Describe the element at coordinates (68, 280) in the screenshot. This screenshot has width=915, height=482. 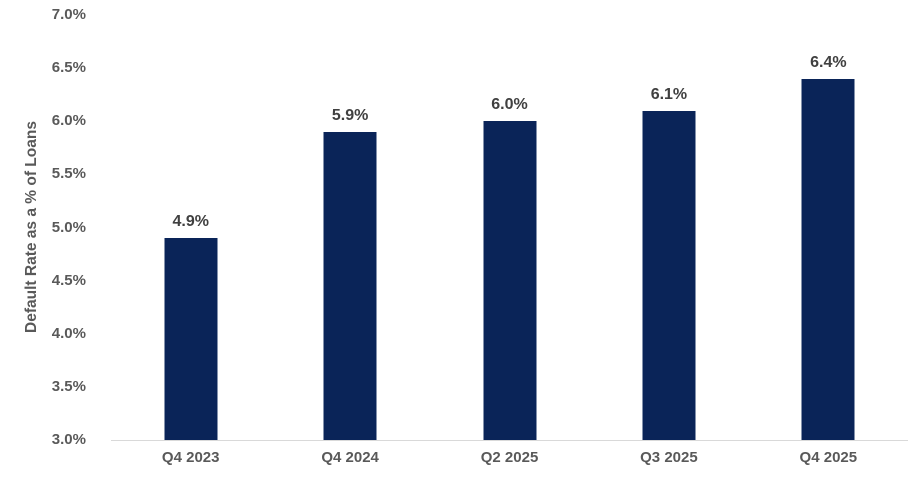
I see `y-tick-label: 4.5%` at that location.